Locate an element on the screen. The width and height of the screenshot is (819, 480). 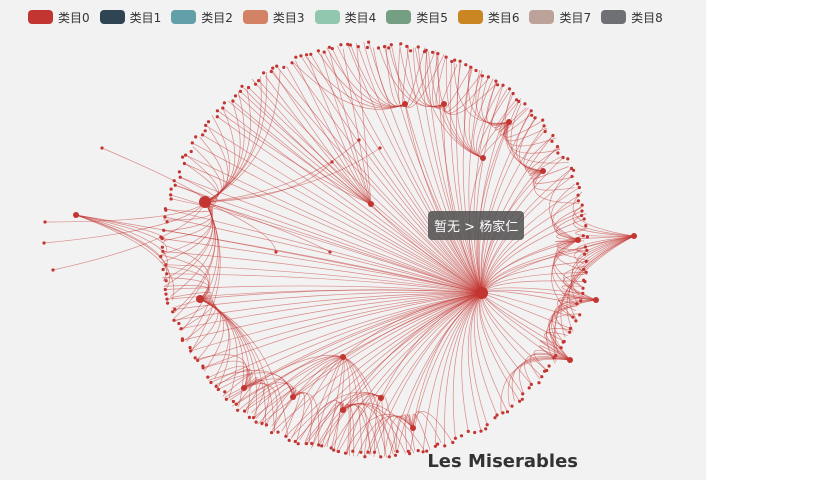
legend-item-4: 类目4 is located at coordinates (345, 17).